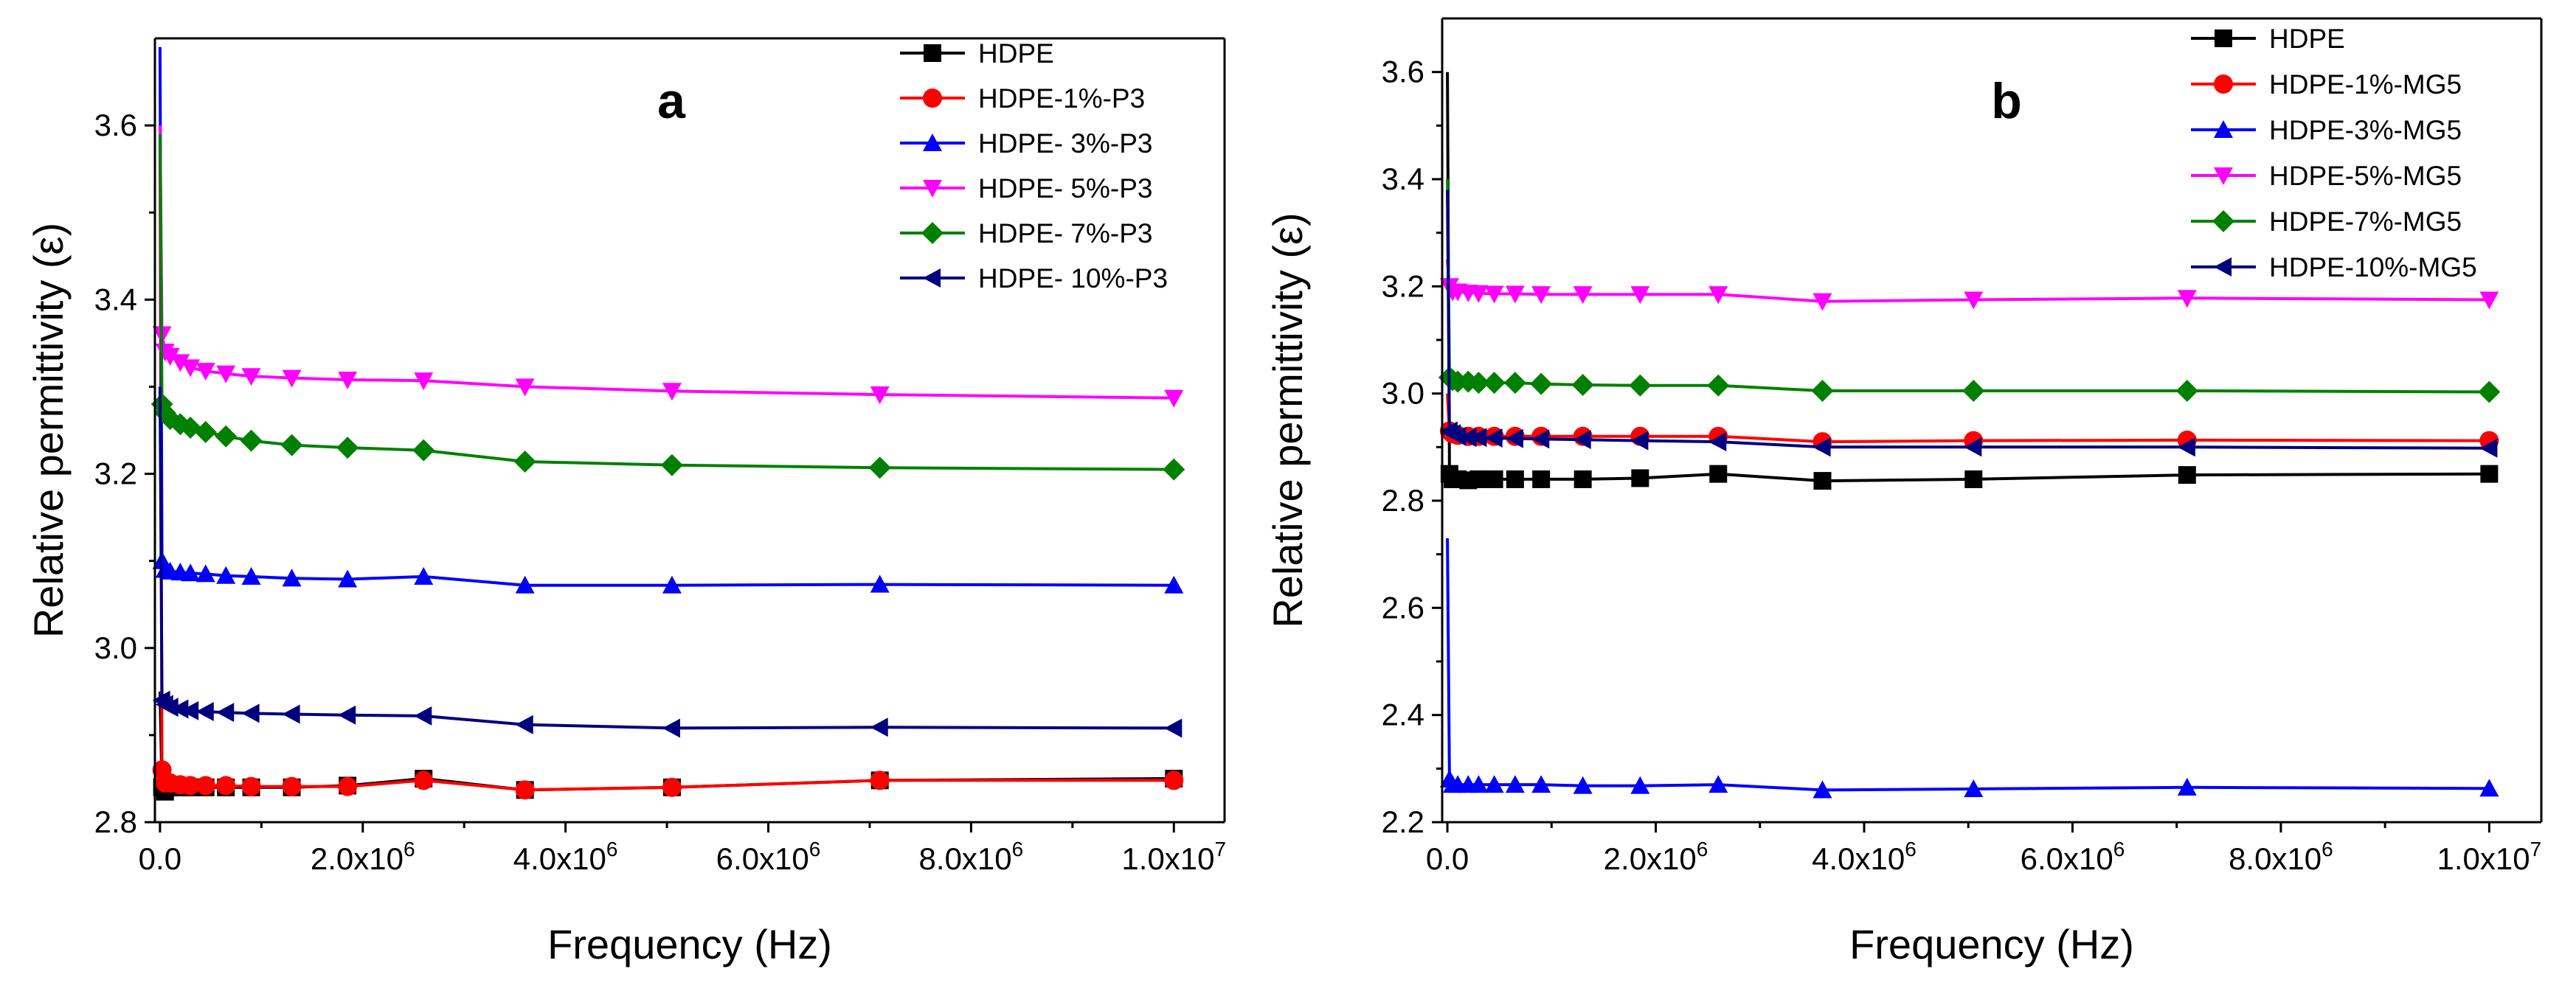 Image resolution: width=2576 pixels, height=994 pixels. What do you see at coordinates (2365, 221) in the screenshot?
I see `legend-label-4: HDPE-7%-MG5` at bounding box center [2365, 221].